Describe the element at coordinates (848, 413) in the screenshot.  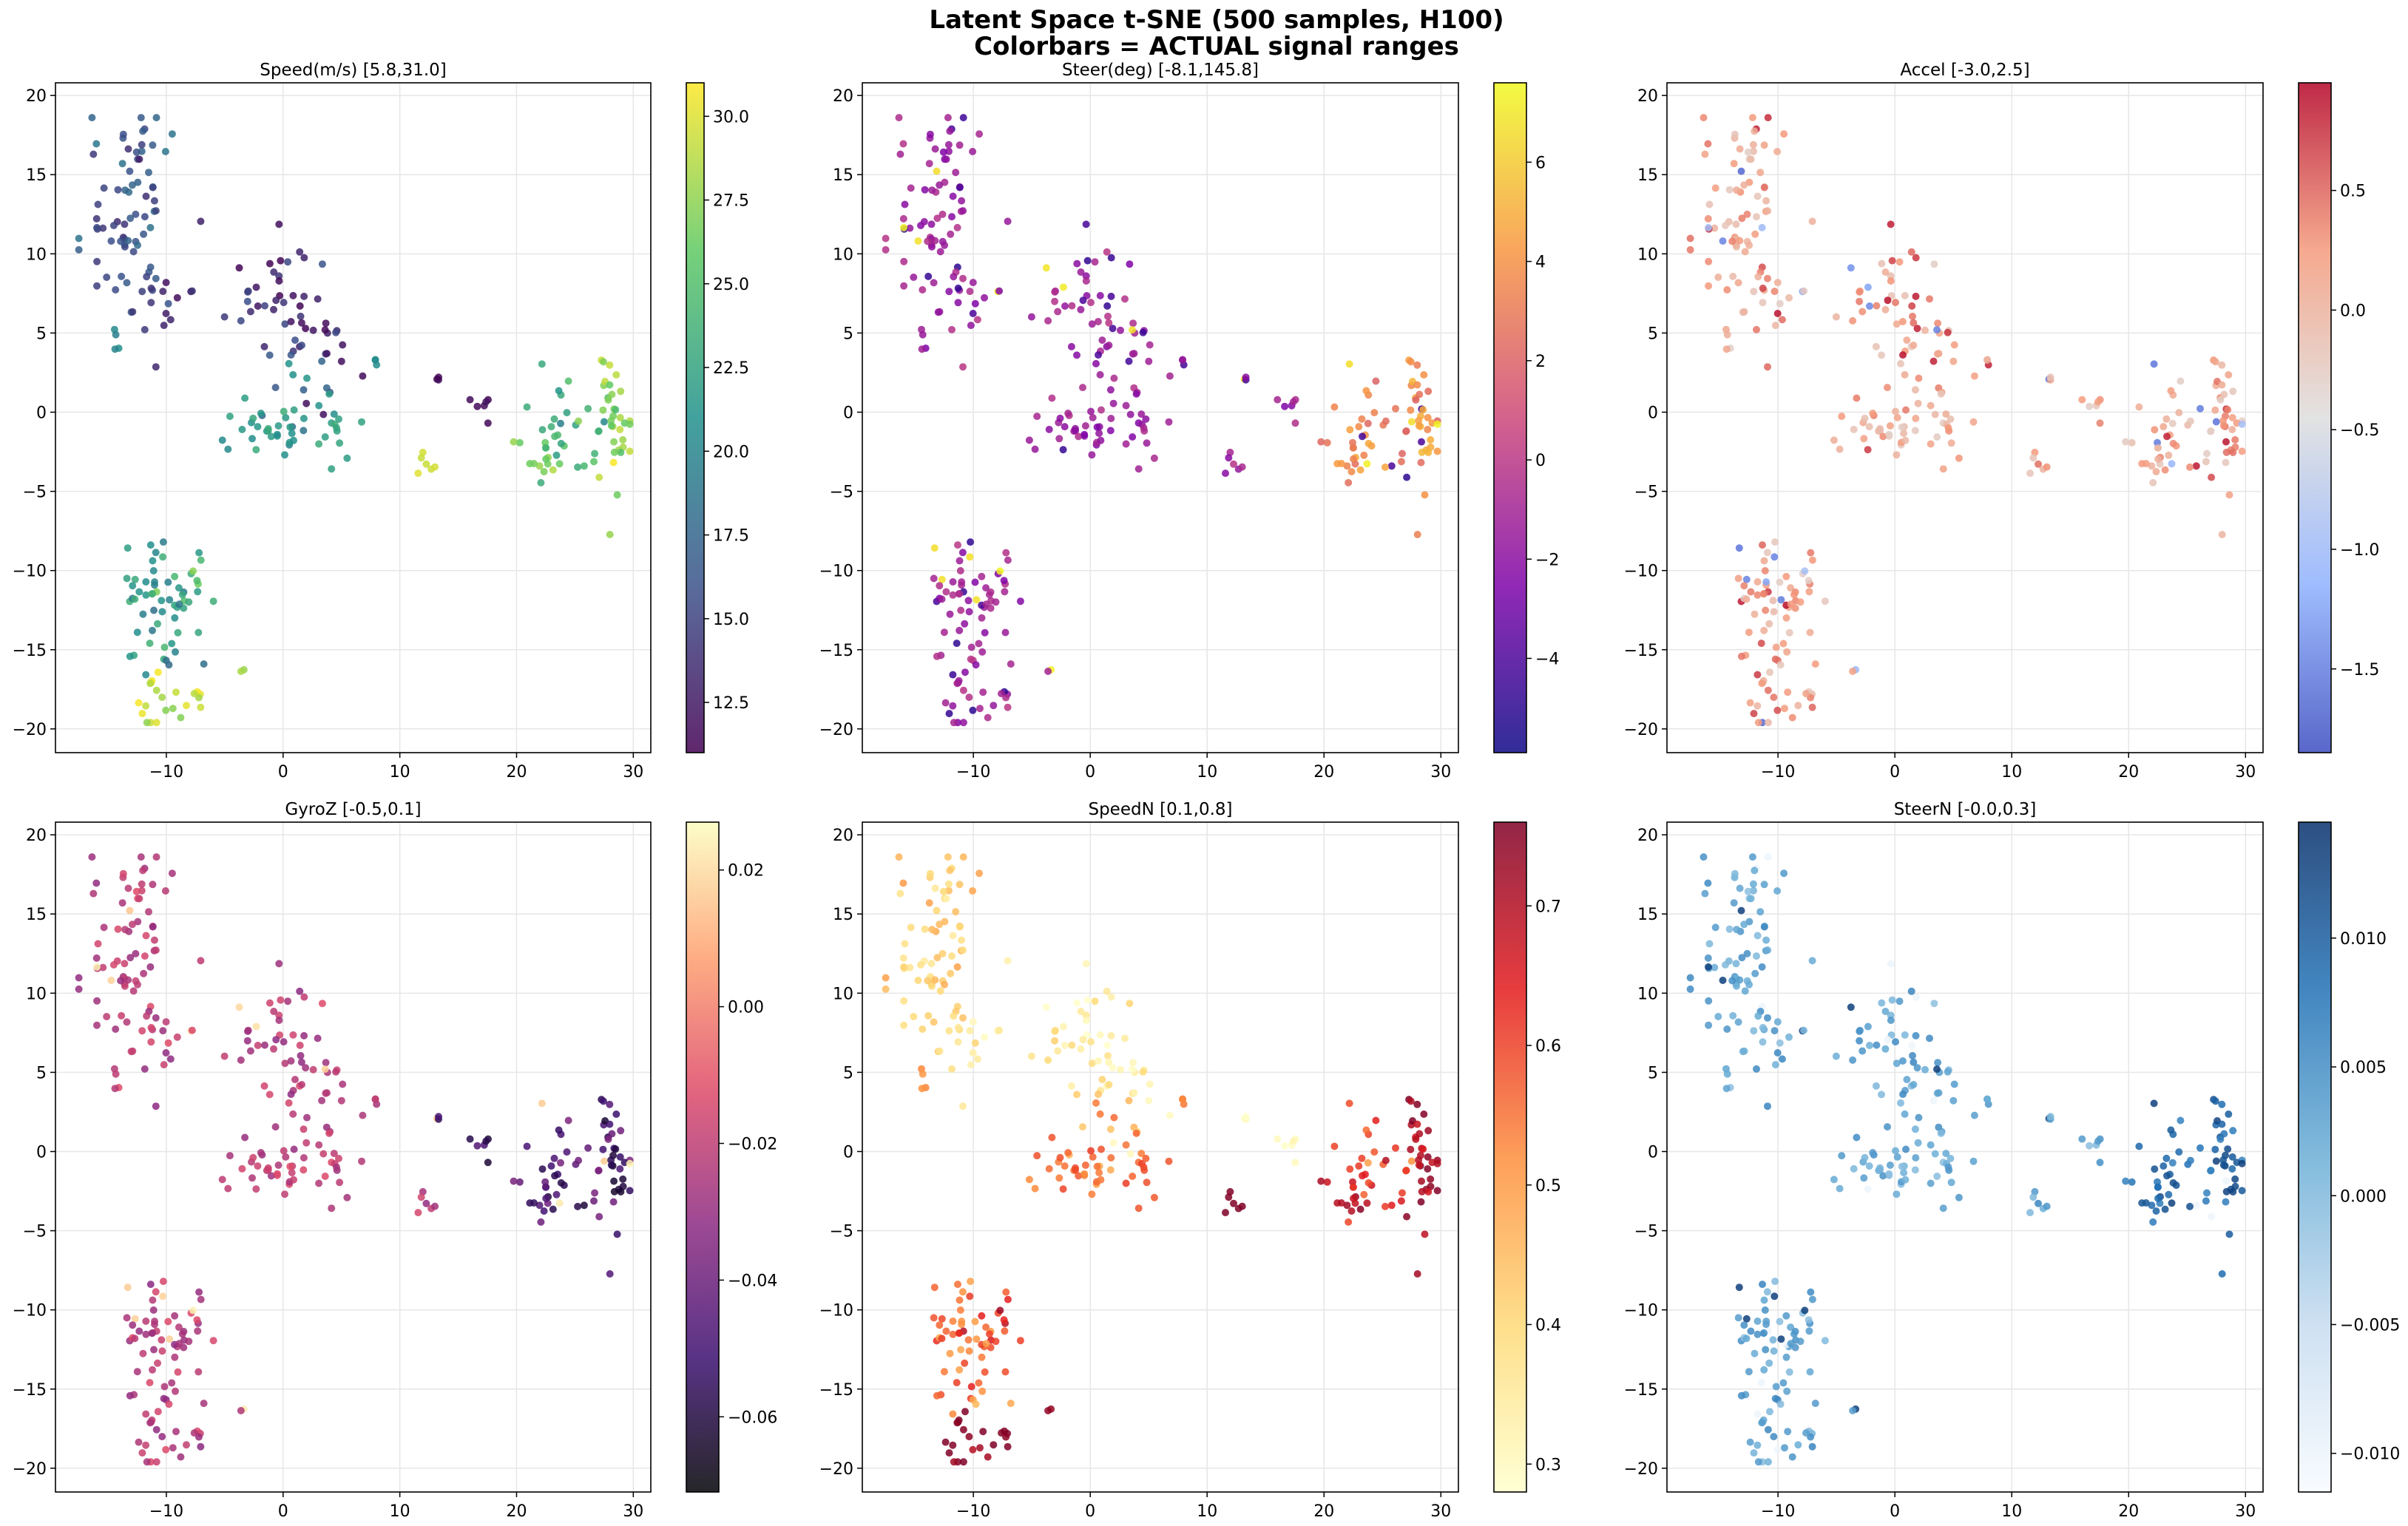
I see `y-tick-label: 0` at that location.